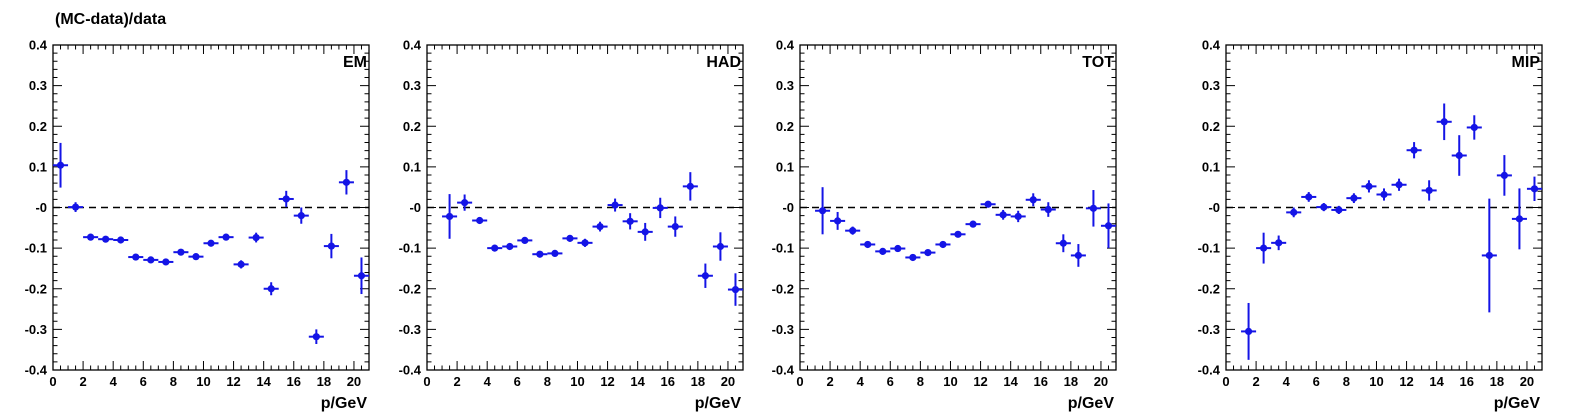  I want to click on x-tick-label: 18, so click(324, 381).